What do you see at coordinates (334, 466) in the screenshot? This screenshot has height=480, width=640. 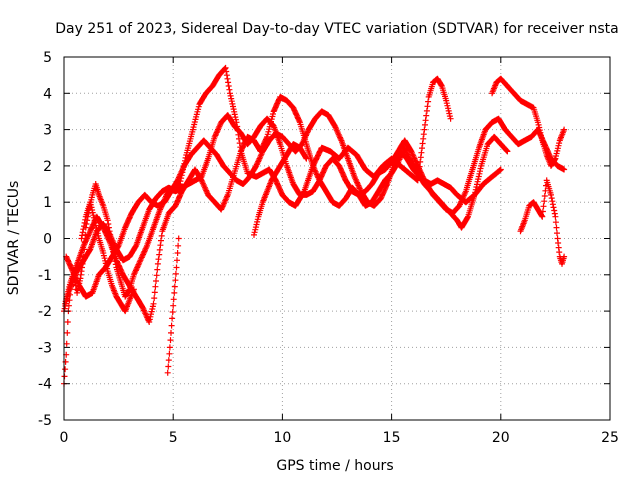 I see `x-axis-label: GPS time / hours` at bounding box center [334, 466].